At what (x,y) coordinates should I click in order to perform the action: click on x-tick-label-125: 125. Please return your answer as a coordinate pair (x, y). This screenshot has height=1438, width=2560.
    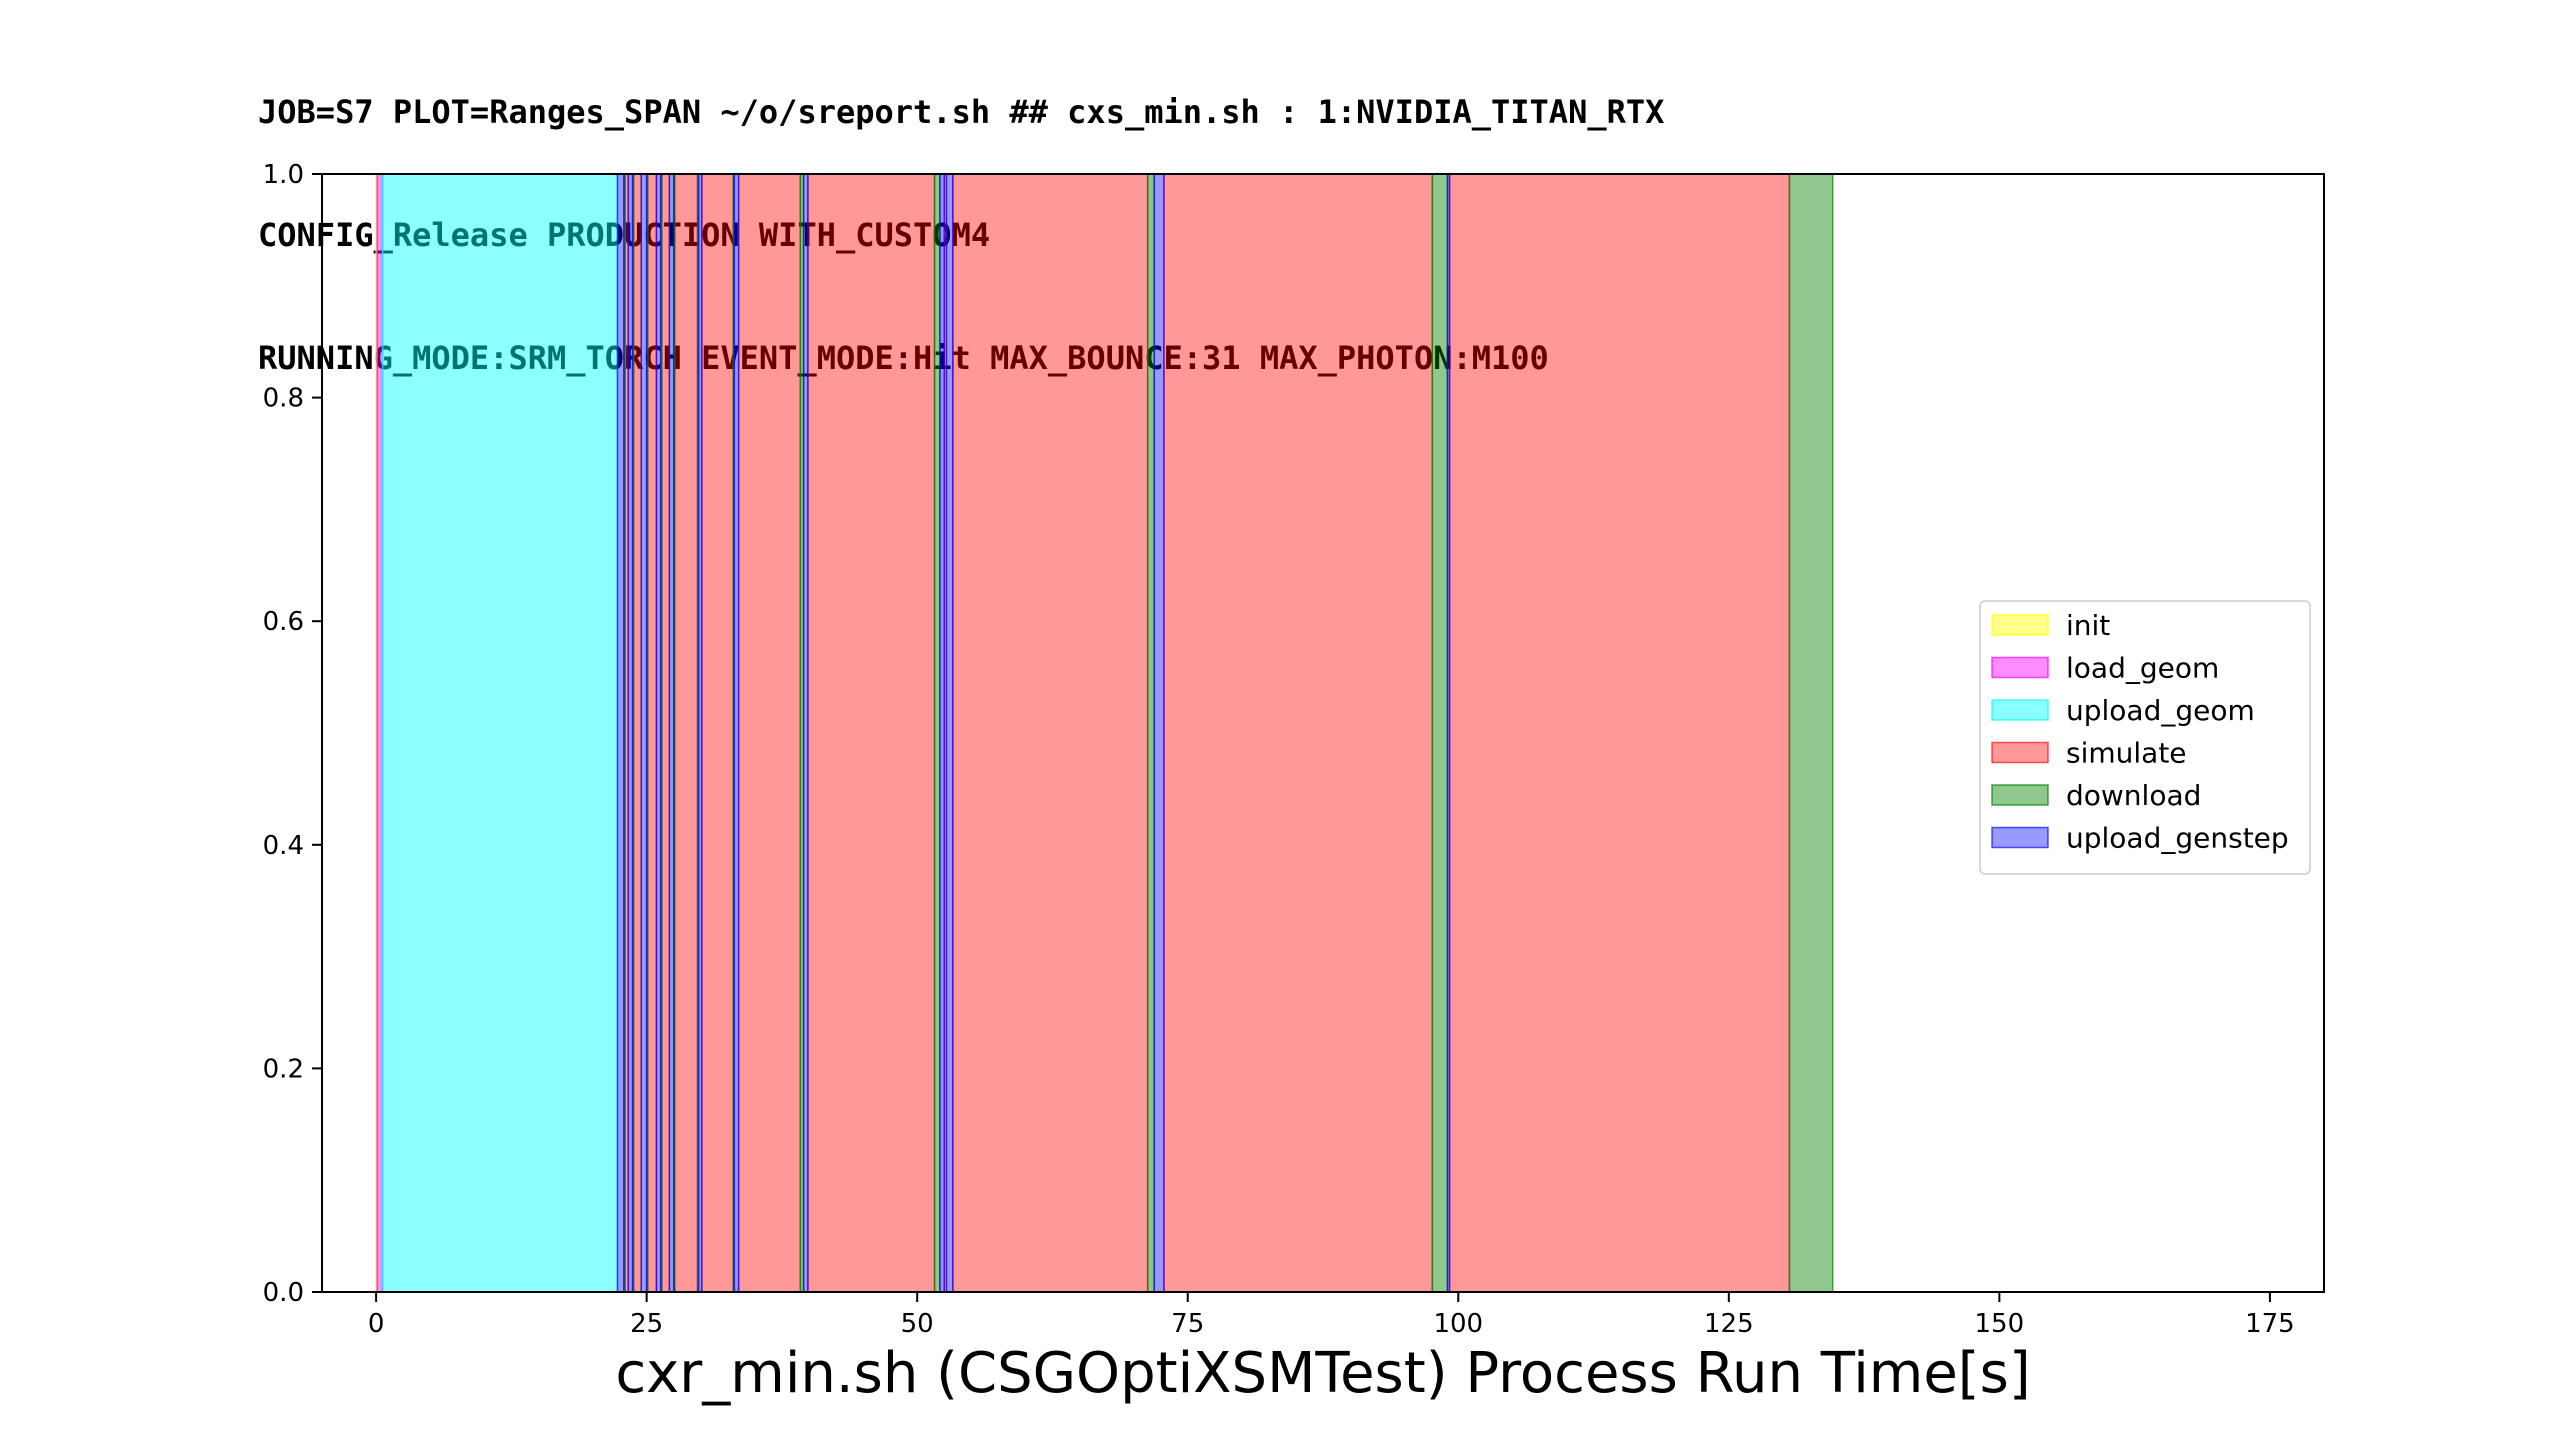
    Looking at the image, I should click on (1729, 1324).